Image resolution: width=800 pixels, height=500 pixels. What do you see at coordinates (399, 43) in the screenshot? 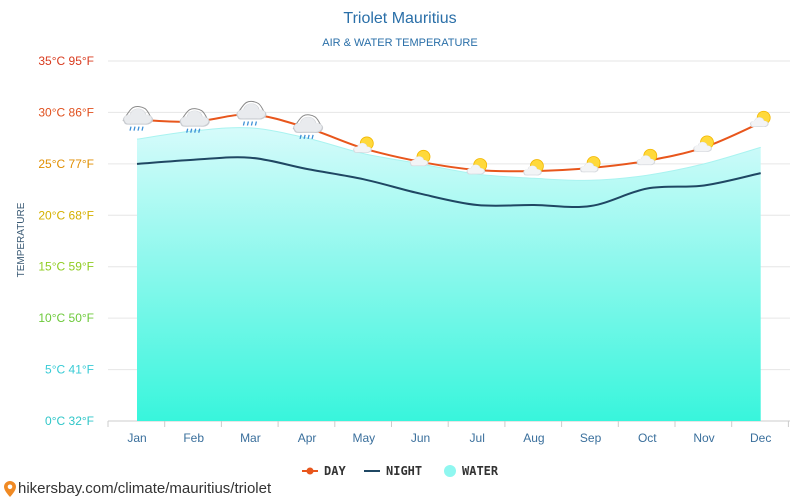
I see `chart-subtitle: AIR & WATER TEMPERATURE` at bounding box center [399, 43].